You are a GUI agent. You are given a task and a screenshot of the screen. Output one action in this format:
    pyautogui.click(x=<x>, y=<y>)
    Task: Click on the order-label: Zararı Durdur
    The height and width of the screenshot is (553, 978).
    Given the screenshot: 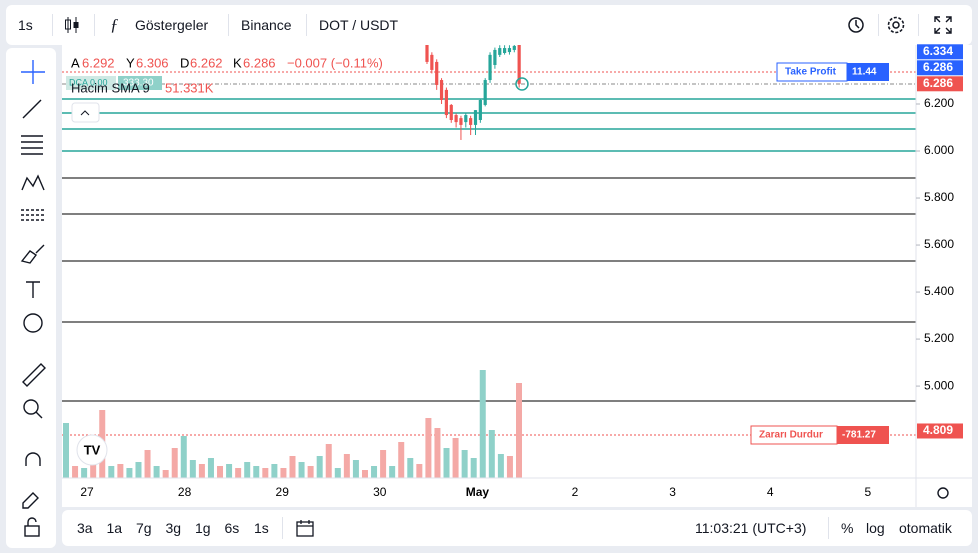 What is the action you would take?
    pyautogui.click(x=791, y=435)
    